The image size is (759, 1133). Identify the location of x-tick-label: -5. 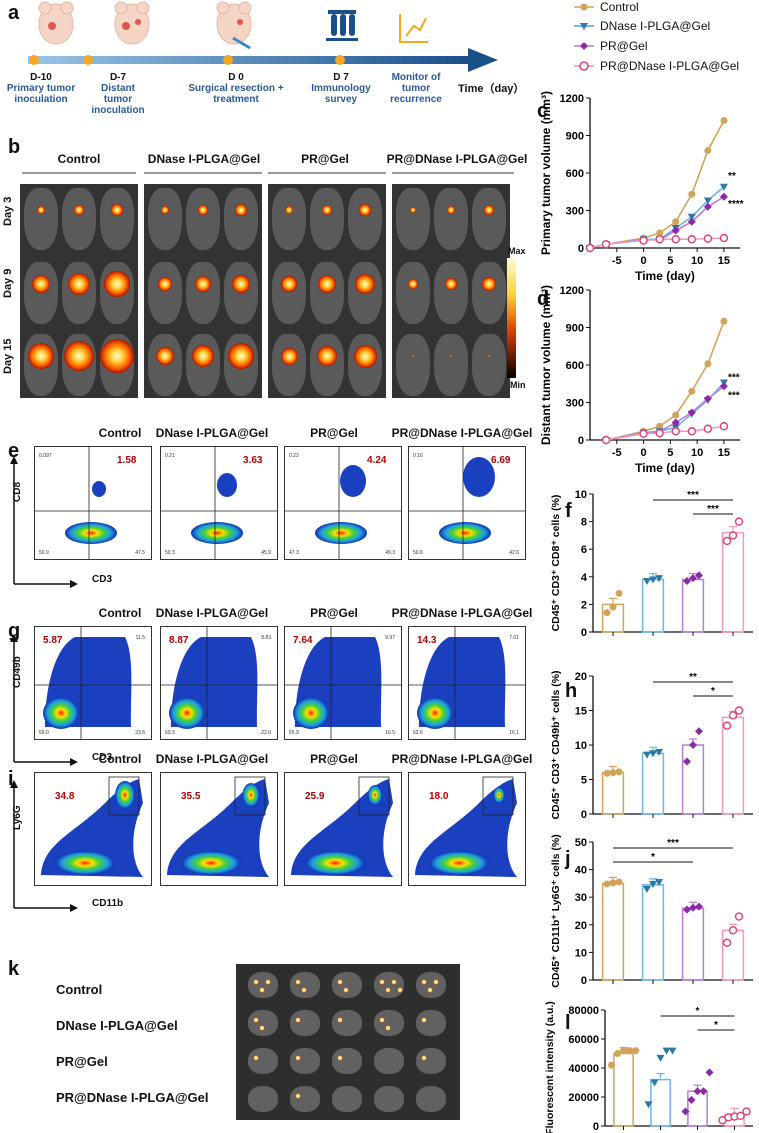
(617, 453).